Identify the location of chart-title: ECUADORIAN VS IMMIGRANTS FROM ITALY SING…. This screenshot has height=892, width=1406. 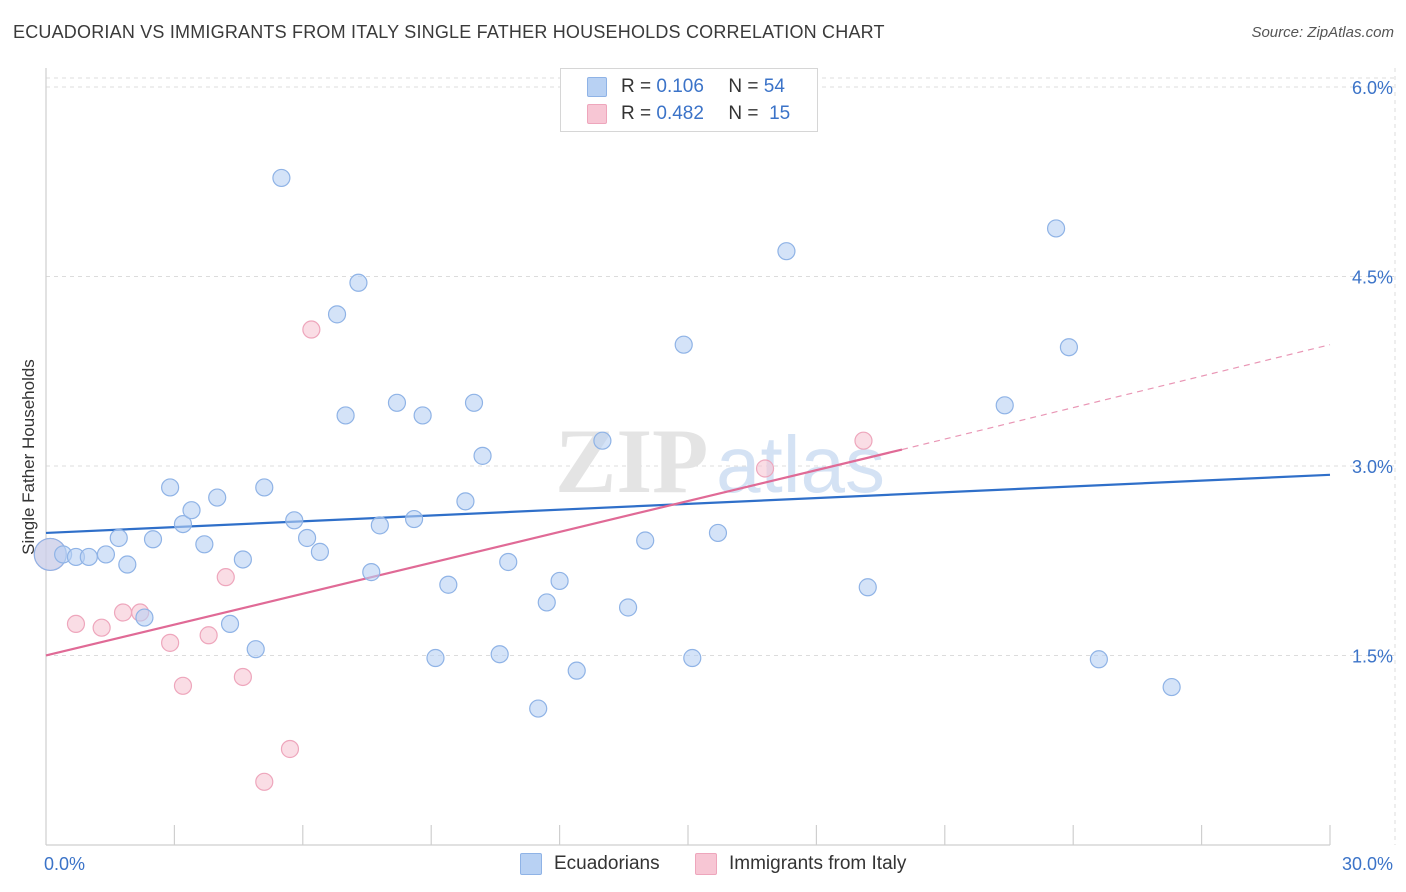
(449, 32).